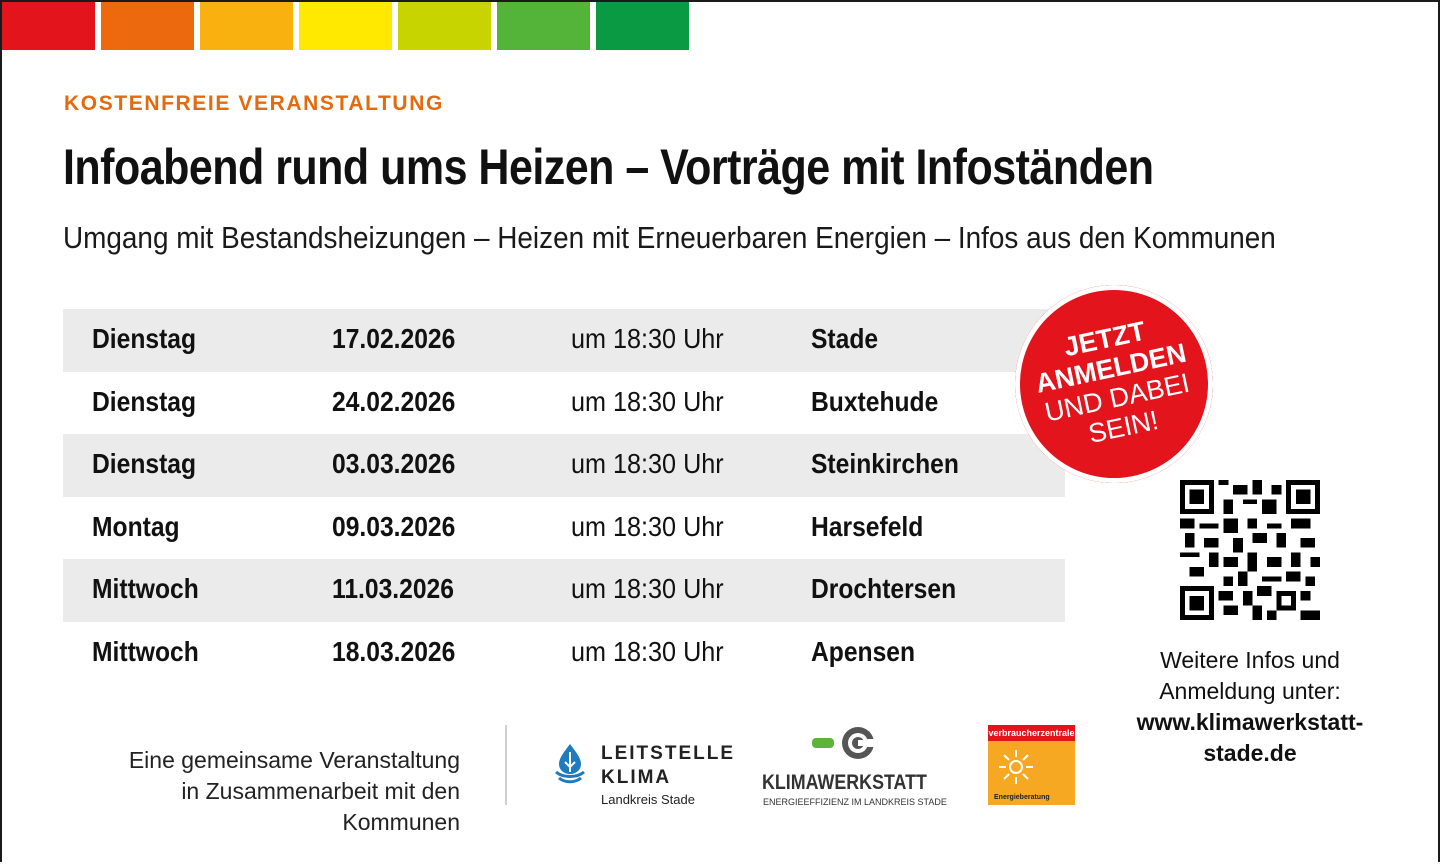  Describe the element at coordinates (564, 528) in the screenshot. I see `table-row: Montag 09.03.2026 um 18:30 Uhr Harsefeld` at that location.